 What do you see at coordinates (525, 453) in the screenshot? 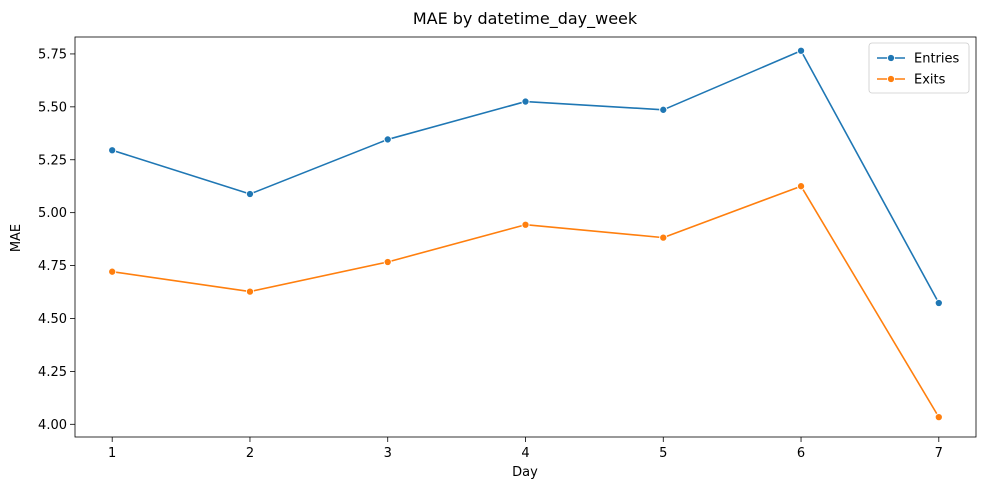
I see `x-tick-label: 4` at bounding box center [525, 453].